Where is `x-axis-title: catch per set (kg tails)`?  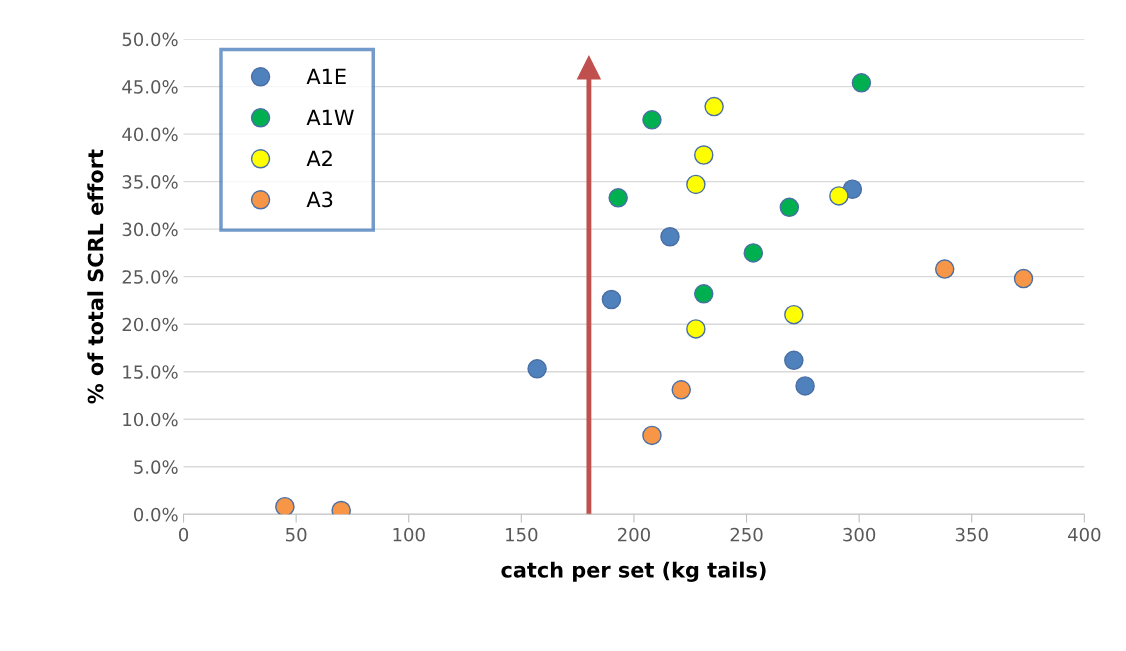
x-axis-title: catch per set (kg tails) is located at coordinates (633, 571).